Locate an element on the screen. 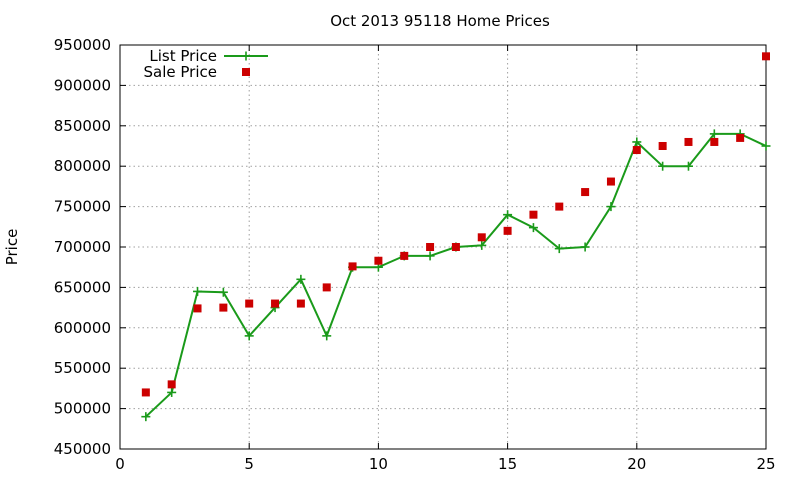 This screenshot has width=800, height=480. x-tick-label: 0 is located at coordinates (120, 464).